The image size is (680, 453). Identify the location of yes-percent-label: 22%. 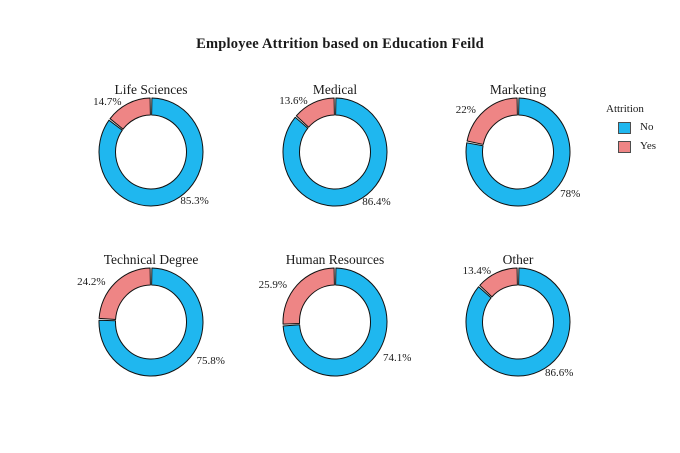
(465, 109).